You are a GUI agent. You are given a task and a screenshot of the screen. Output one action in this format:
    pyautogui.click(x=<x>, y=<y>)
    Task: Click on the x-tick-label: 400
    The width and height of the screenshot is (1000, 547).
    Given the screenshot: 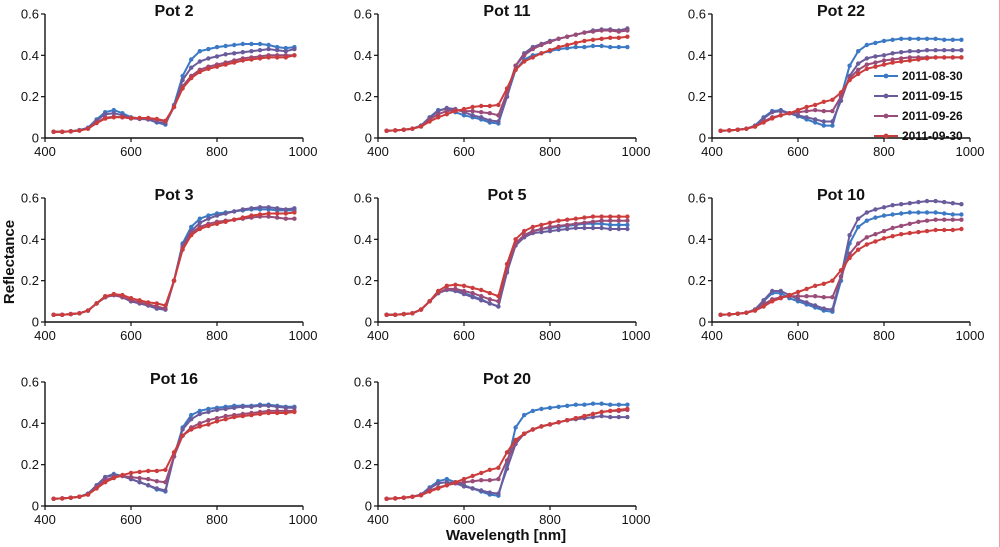 What is the action you would take?
    pyautogui.click(x=45, y=335)
    